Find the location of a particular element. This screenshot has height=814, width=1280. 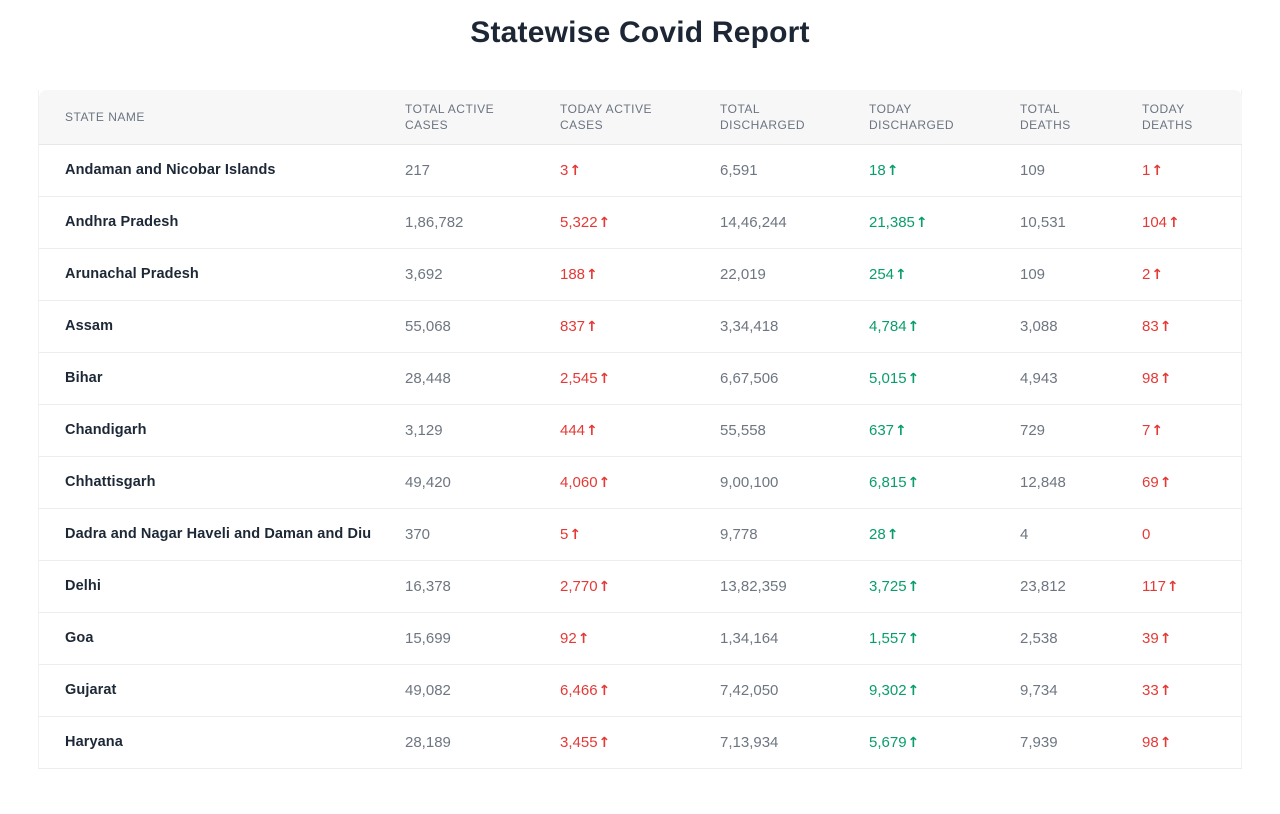

cell-state-name: Andaman and Nicobar Islands is located at coordinates (215, 171).